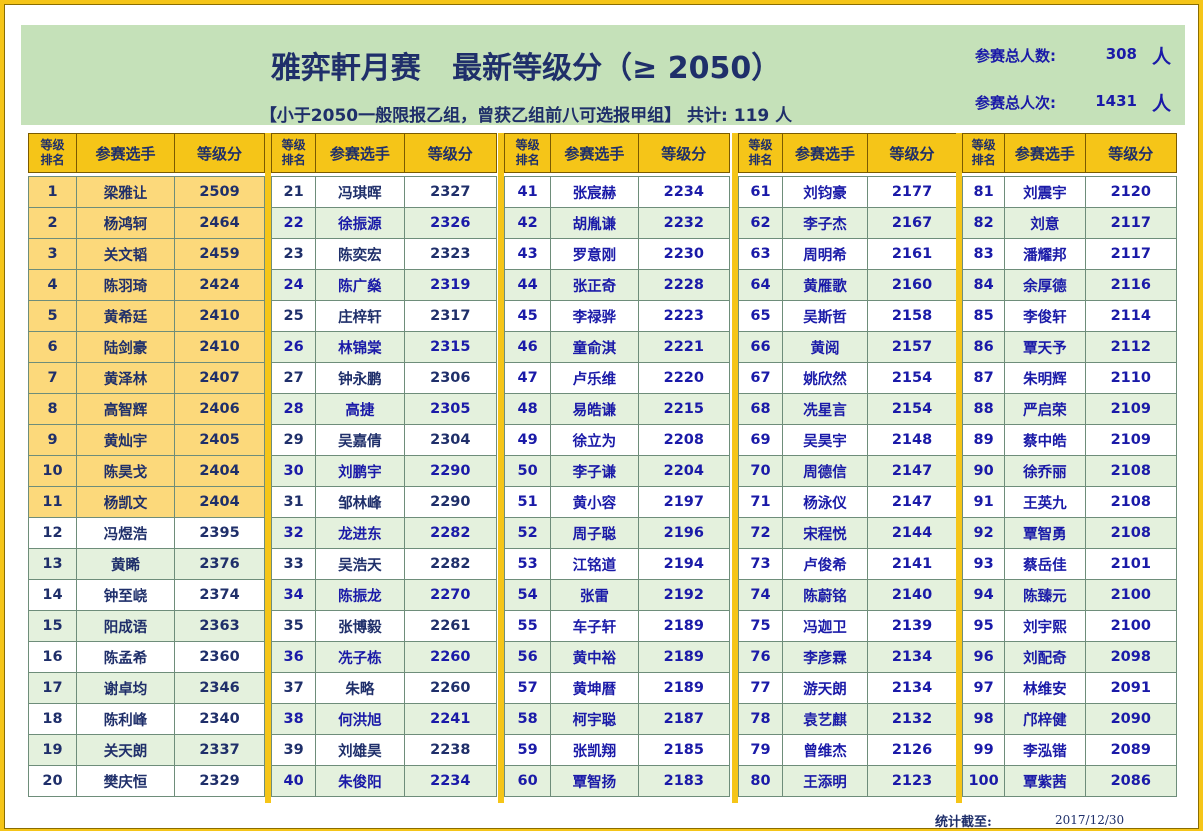 The width and height of the screenshot is (1203, 831). What do you see at coordinates (219, 750) in the screenshot?
I see `rating-cell: 2337` at bounding box center [219, 750].